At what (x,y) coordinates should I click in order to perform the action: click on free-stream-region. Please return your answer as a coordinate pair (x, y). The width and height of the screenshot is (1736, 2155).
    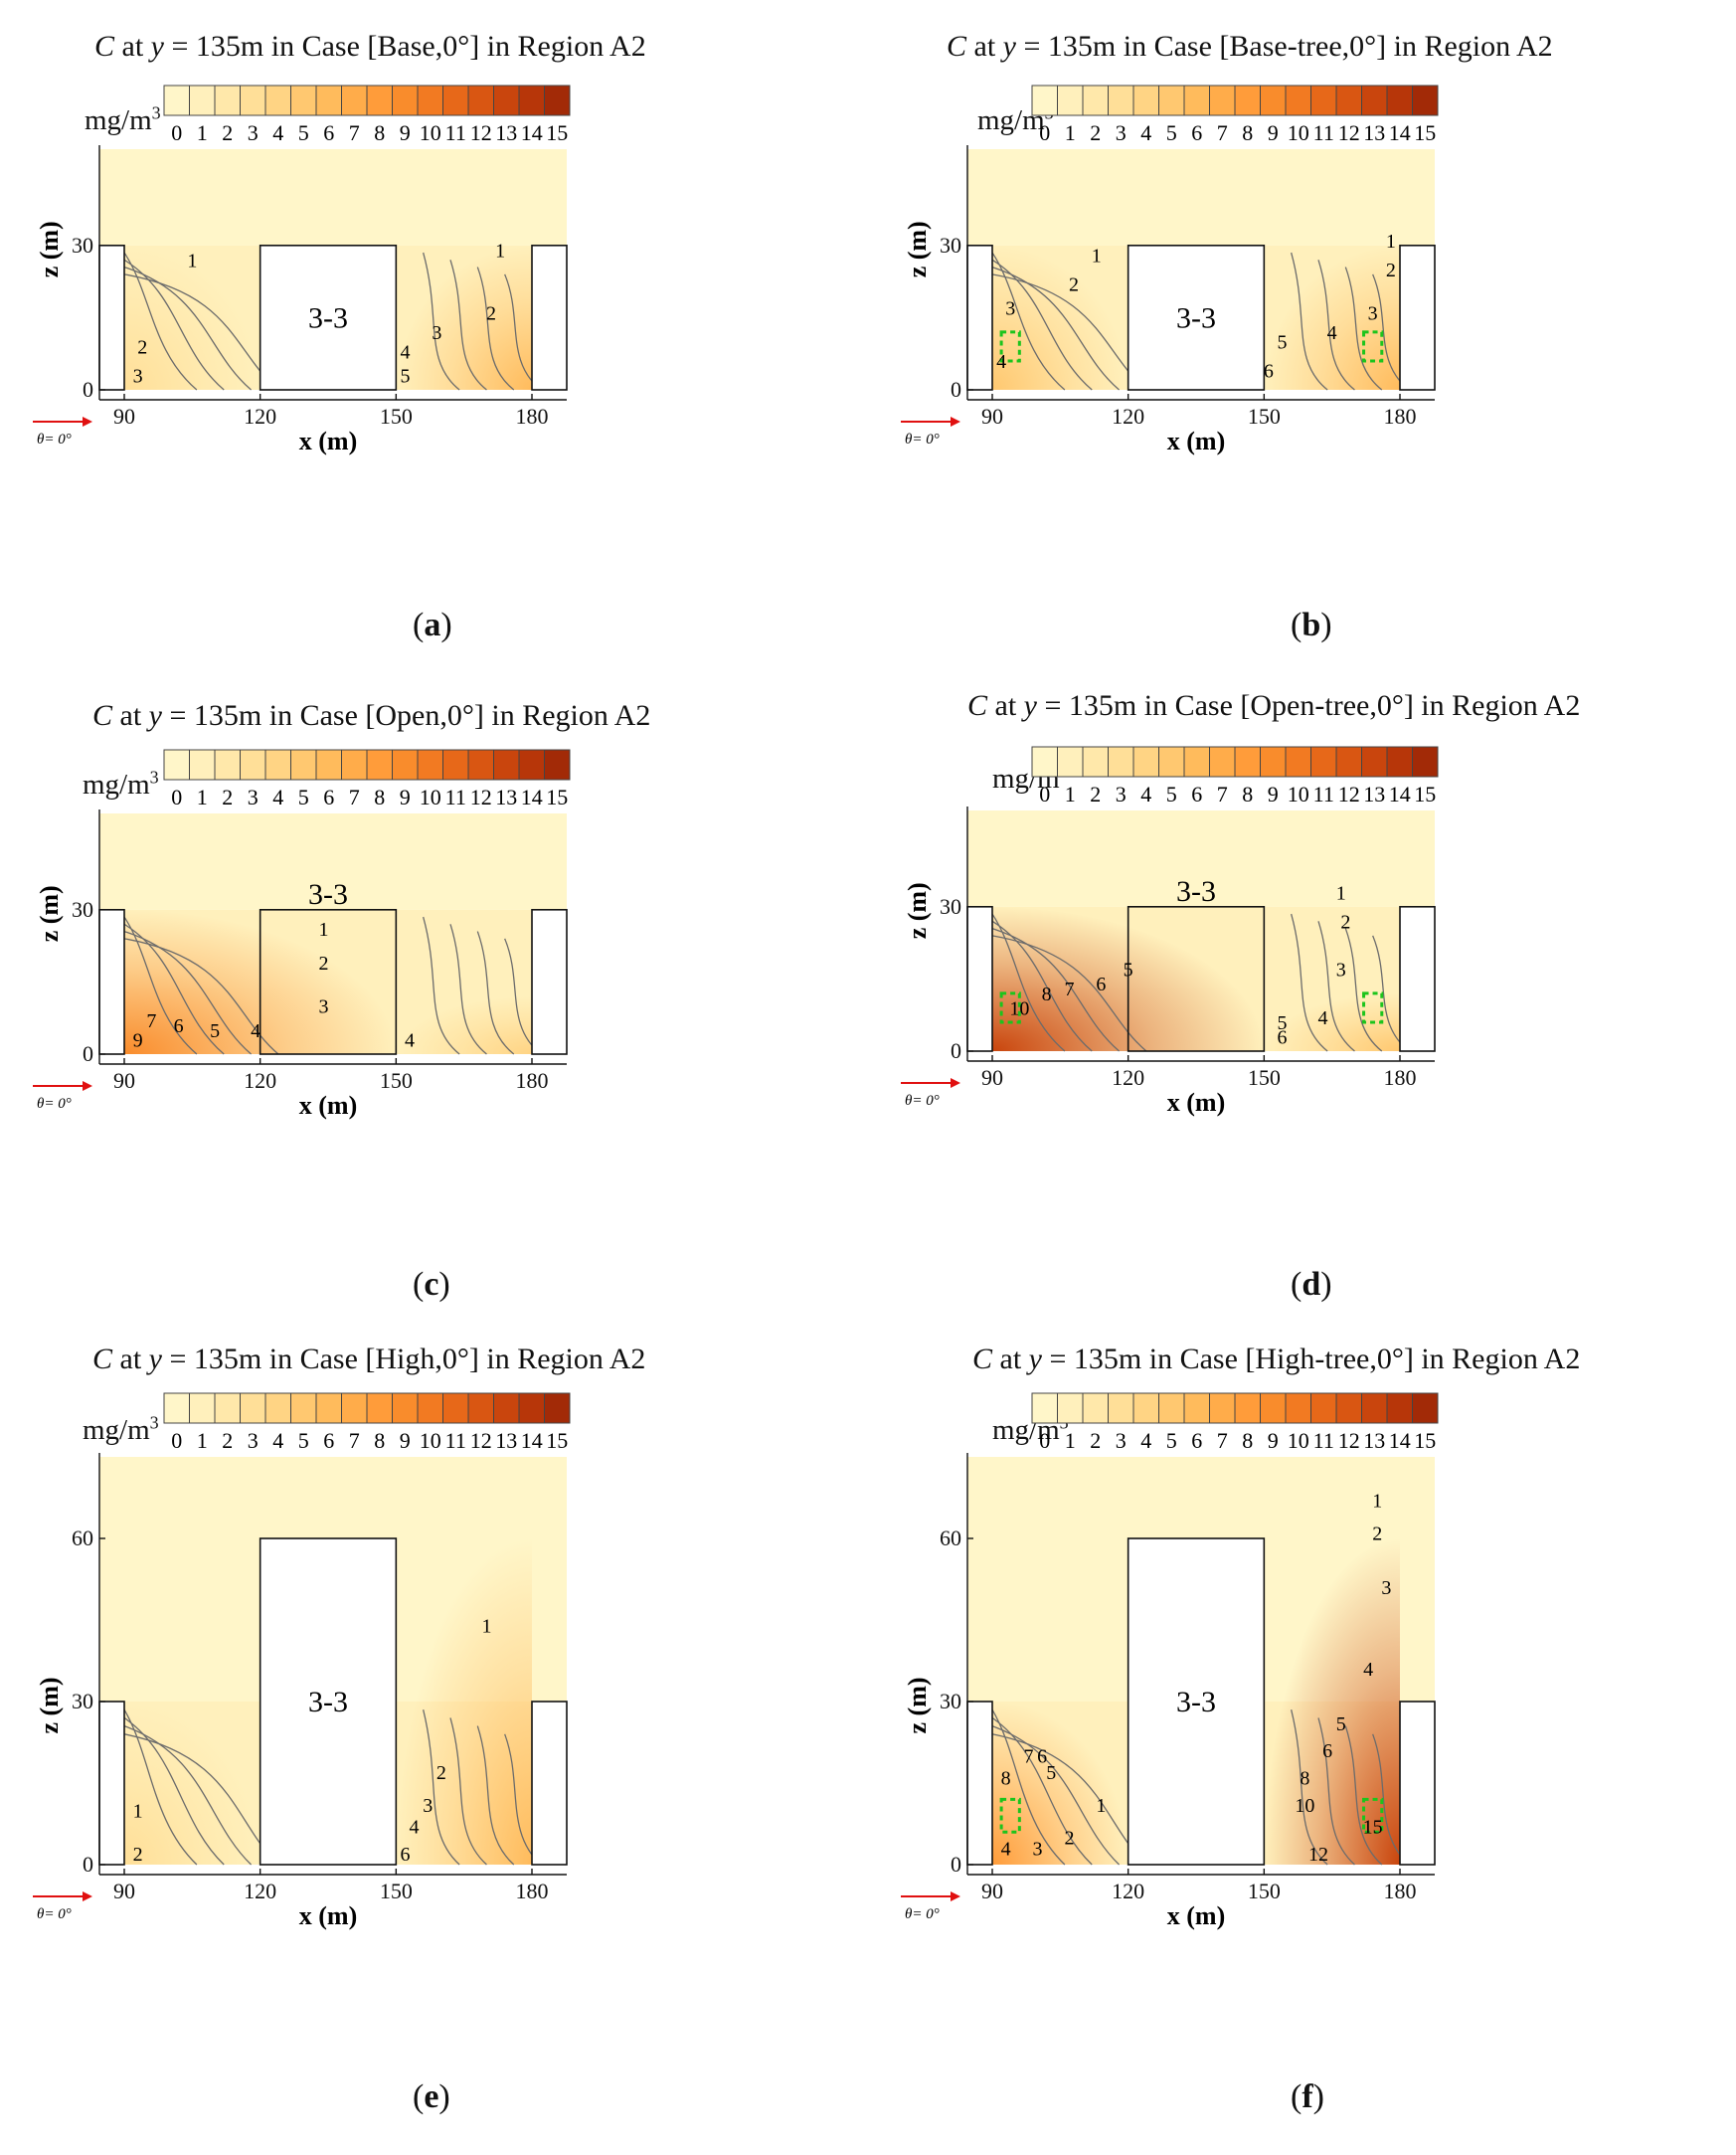
    Looking at the image, I should click on (333, 861).